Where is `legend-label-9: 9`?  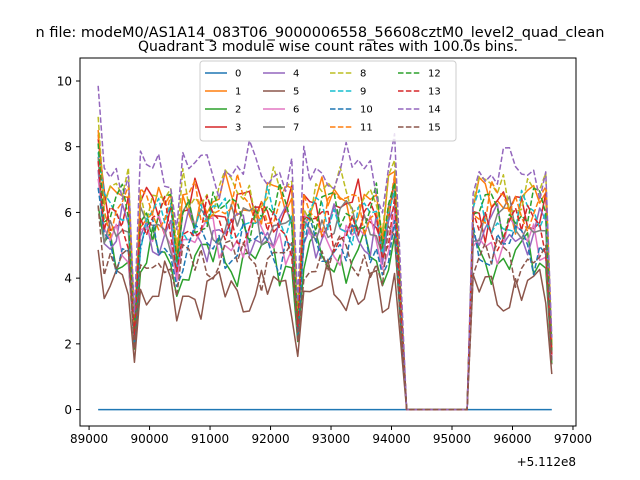
legend-label-9: 9 is located at coordinates (363, 92).